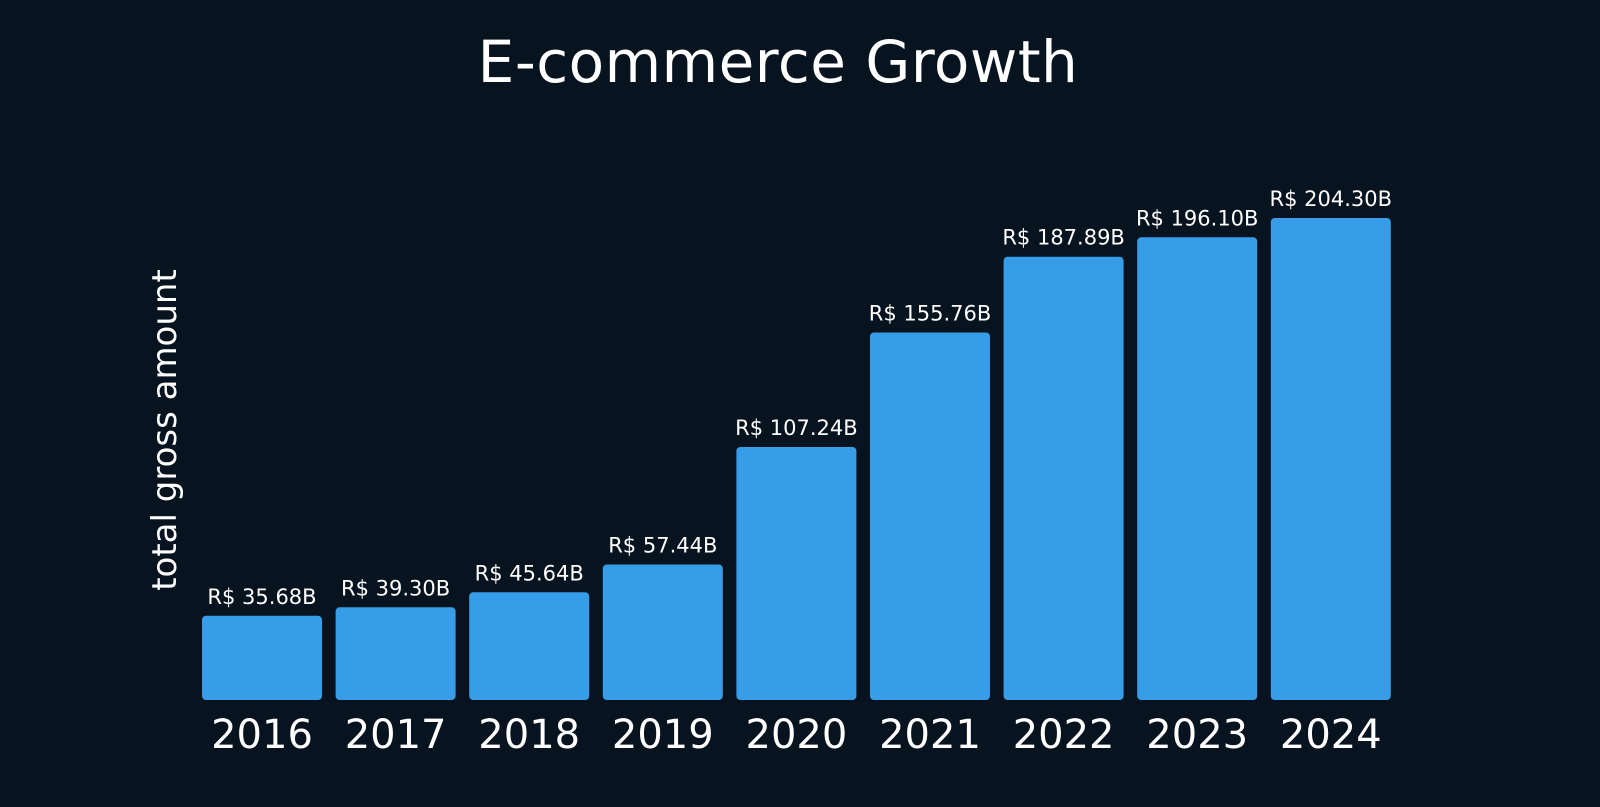 Image resolution: width=1600 pixels, height=807 pixels. Describe the element at coordinates (1063, 478) in the screenshot. I see `bar-2022` at that location.